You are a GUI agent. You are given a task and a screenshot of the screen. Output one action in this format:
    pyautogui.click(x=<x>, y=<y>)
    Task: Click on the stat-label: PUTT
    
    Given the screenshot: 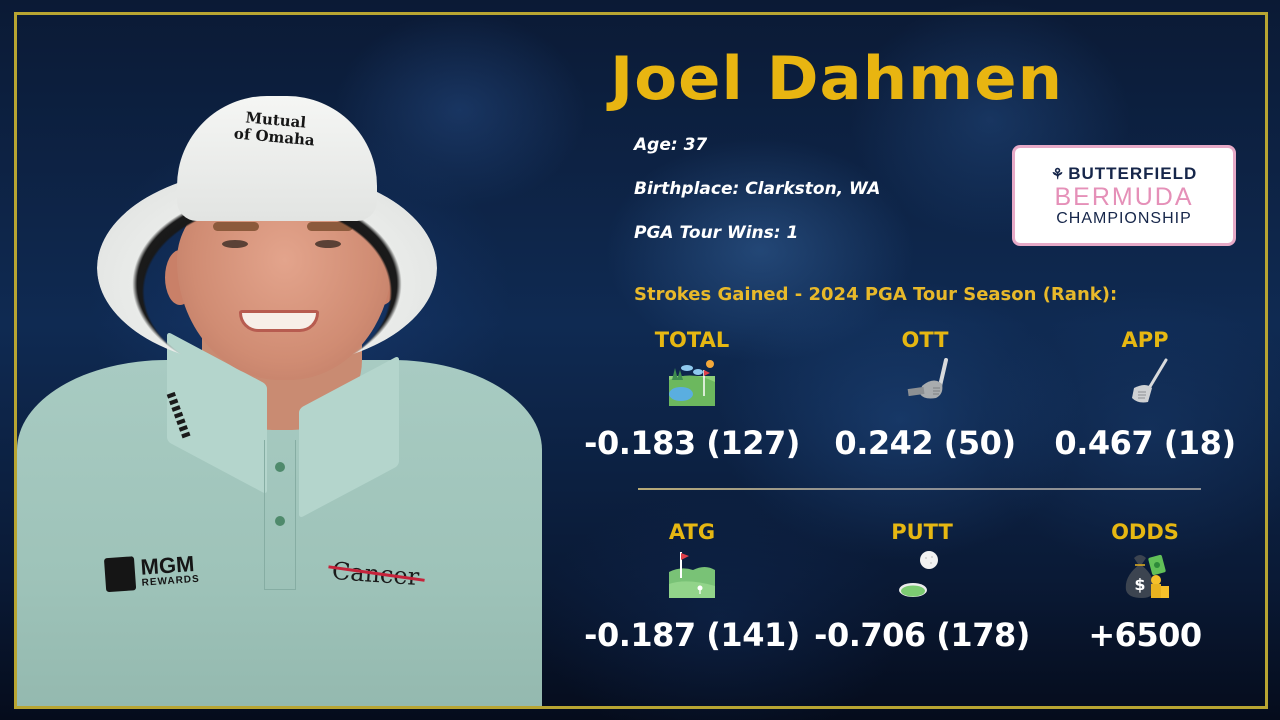 What is the action you would take?
    pyautogui.click(x=922, y=532)
    